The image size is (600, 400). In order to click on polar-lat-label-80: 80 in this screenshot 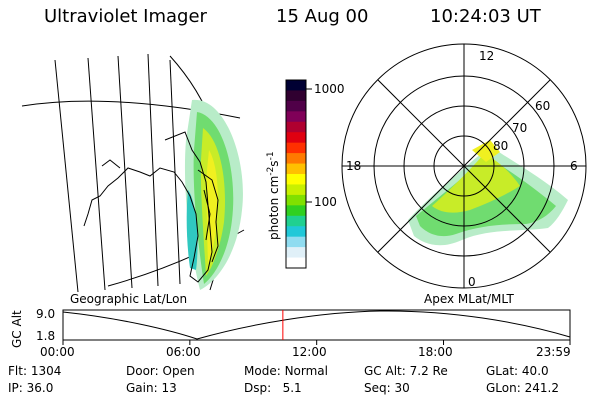, I will do `click(500, 146)`.